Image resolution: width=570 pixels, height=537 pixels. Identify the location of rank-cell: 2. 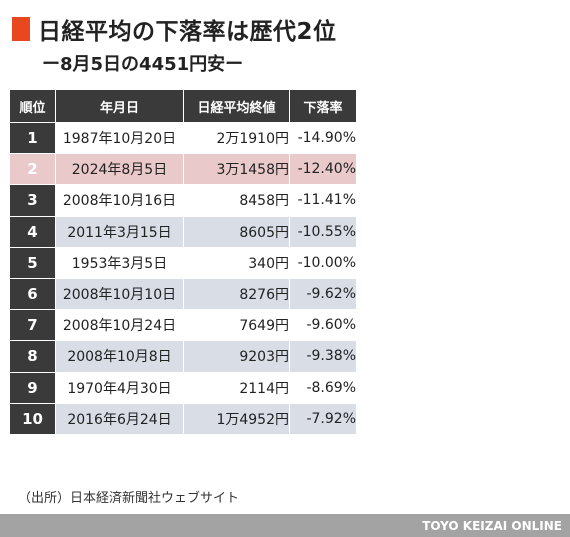
(33, 170).